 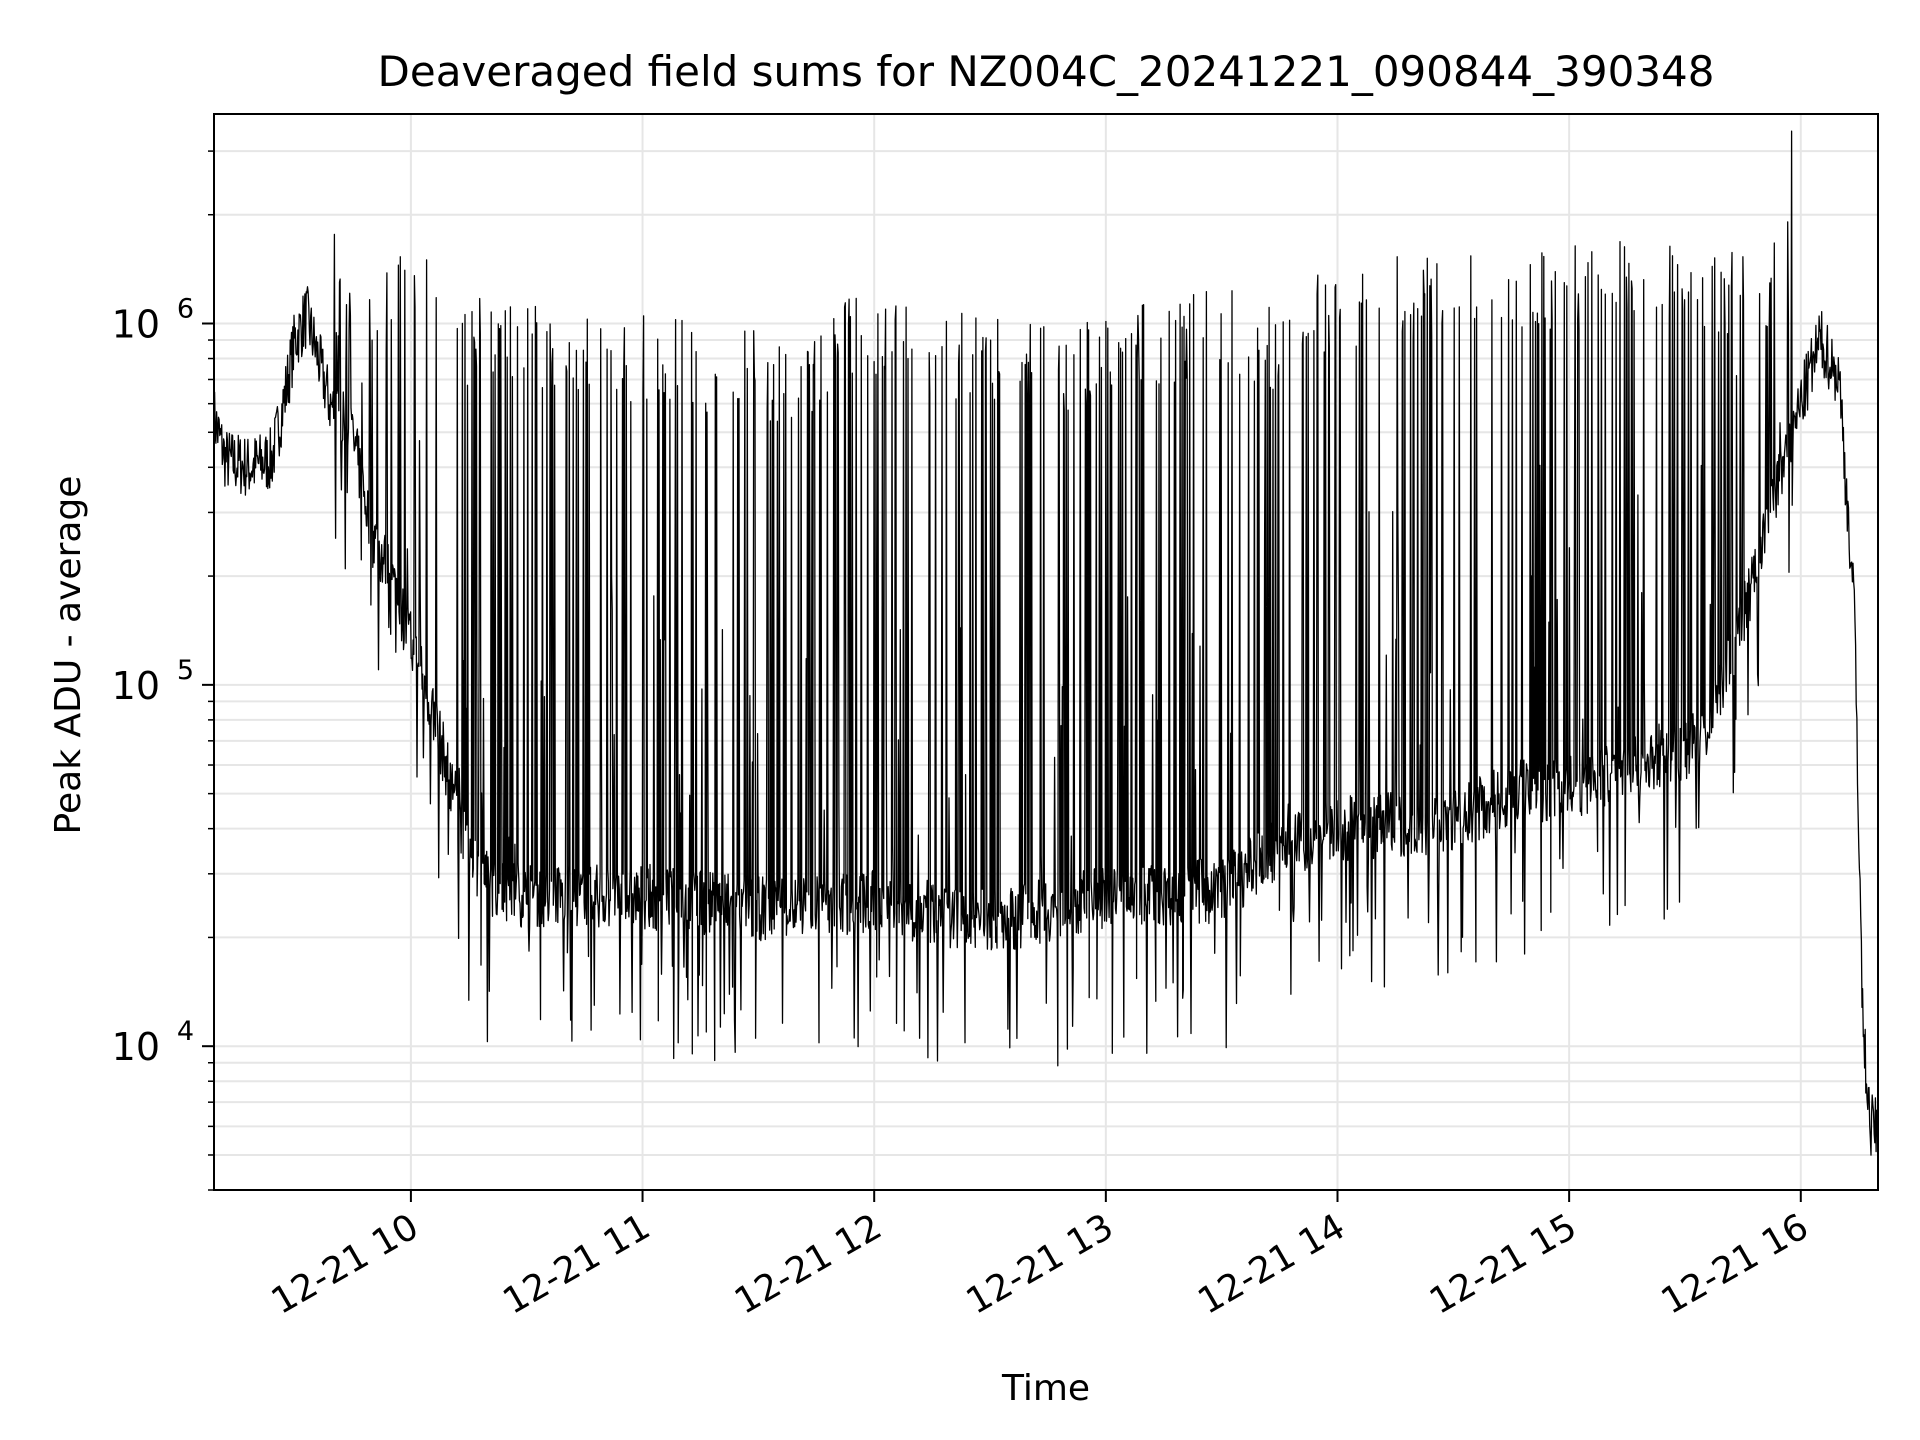 What do you see at coordinates (1735, 1264) in the screenshot?
I see `x-tick-label: 12-21 16` at bounding box center [1735, 1264].